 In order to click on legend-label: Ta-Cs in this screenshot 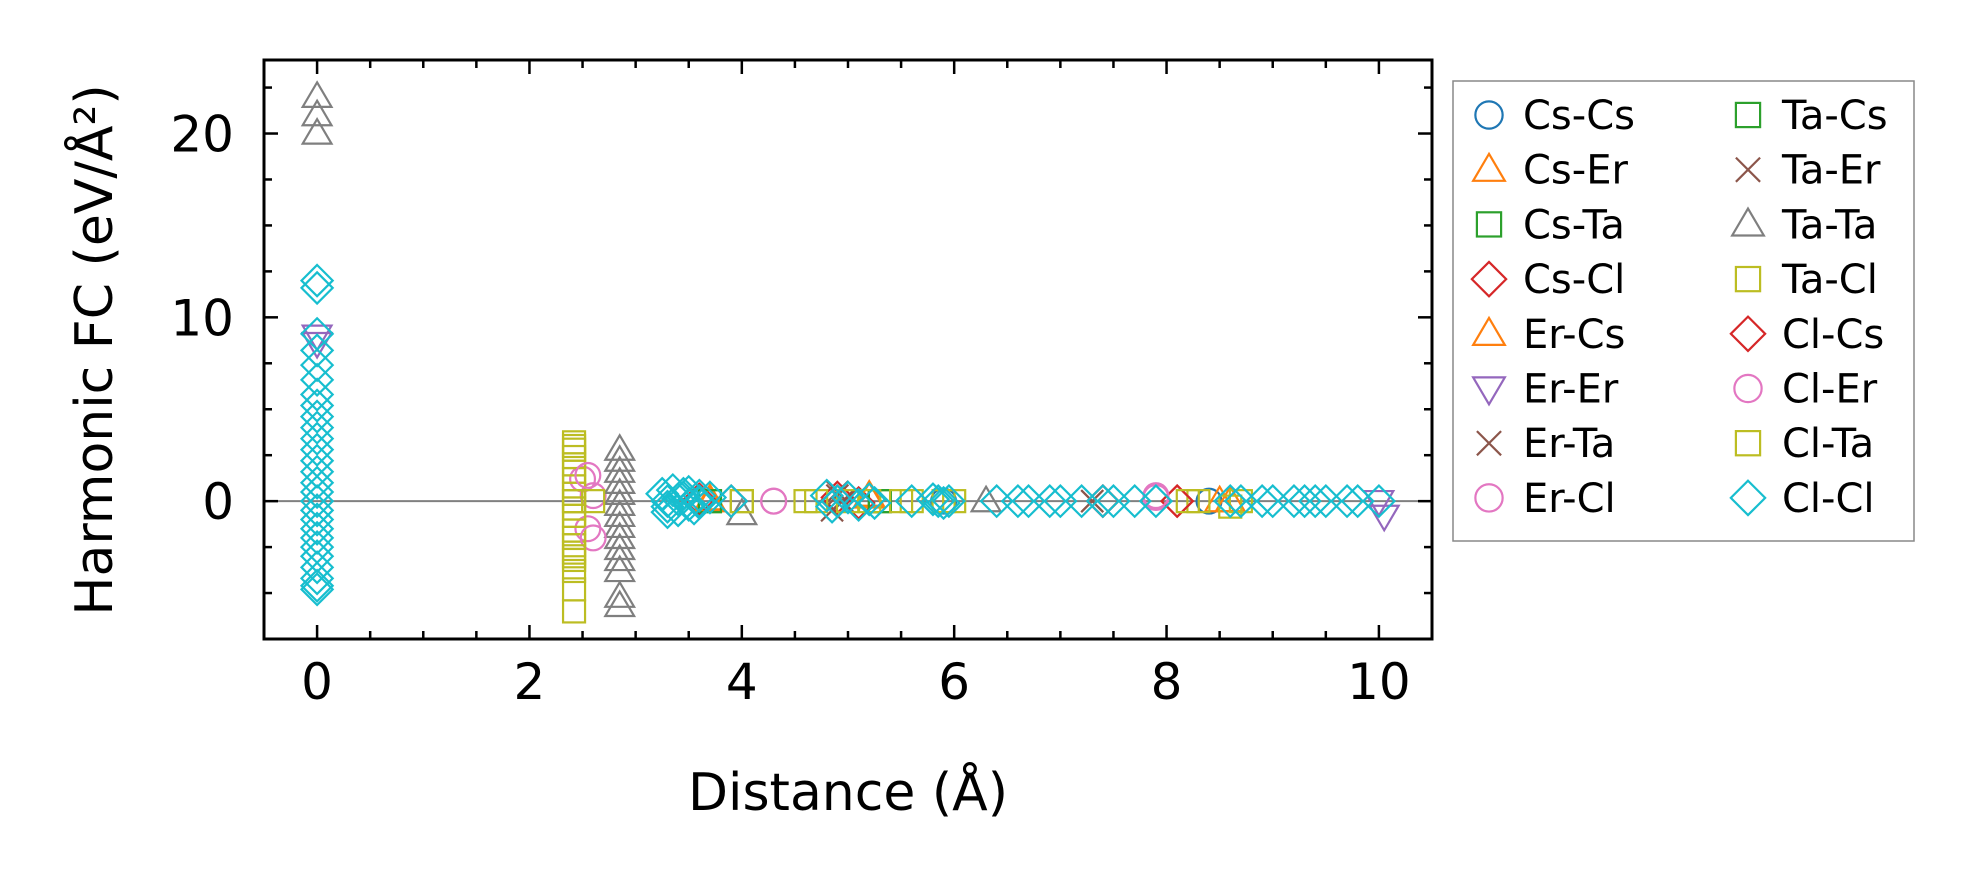, I will do `click(1834, 116)`.